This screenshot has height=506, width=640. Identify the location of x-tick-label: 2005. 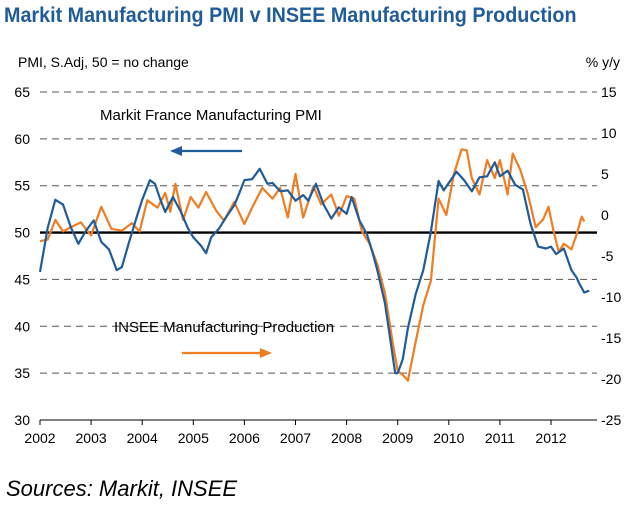
(193, 438).